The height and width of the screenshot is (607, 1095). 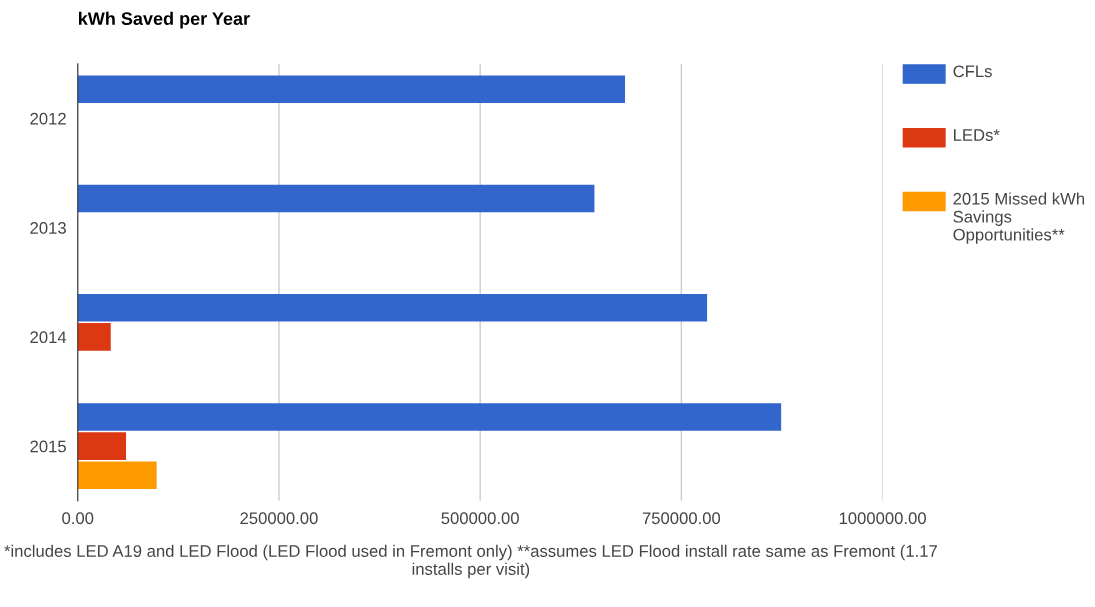 I want to click on x-tick-label: 0.00, so click(x=78, y=518).